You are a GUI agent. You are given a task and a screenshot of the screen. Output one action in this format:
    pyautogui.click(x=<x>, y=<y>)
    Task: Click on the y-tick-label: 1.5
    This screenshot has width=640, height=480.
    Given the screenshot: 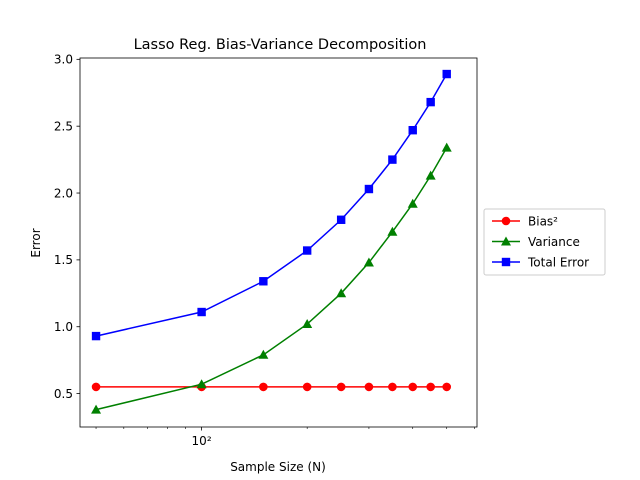 What is the action you would take?
    pyautogui.click(x=63, y=260)
    